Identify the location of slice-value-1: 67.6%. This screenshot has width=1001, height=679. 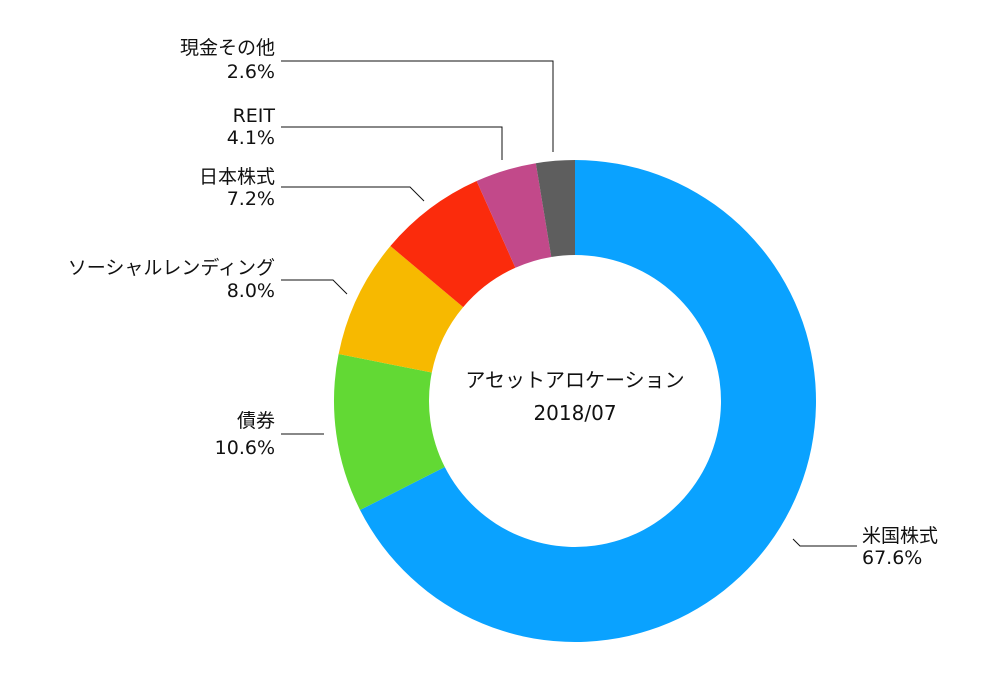
(892, 558).